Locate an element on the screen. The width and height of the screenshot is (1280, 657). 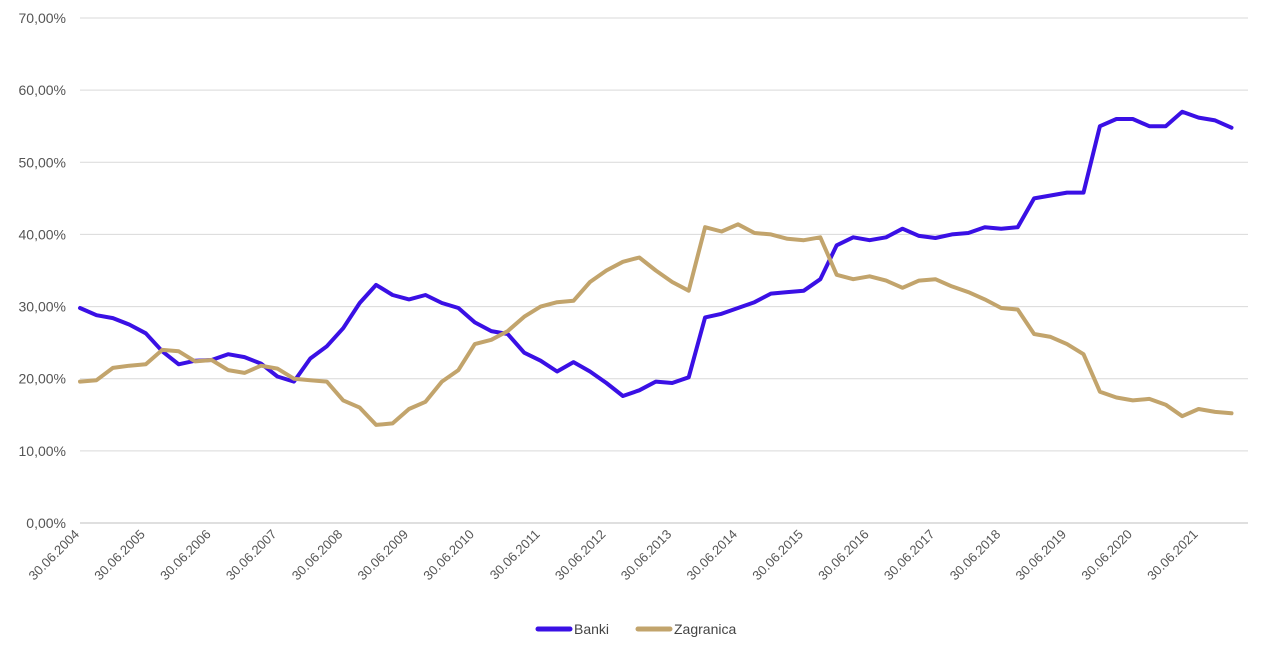
x-tick-label: 30.06.2021 is located at coordinates (1172, 555).